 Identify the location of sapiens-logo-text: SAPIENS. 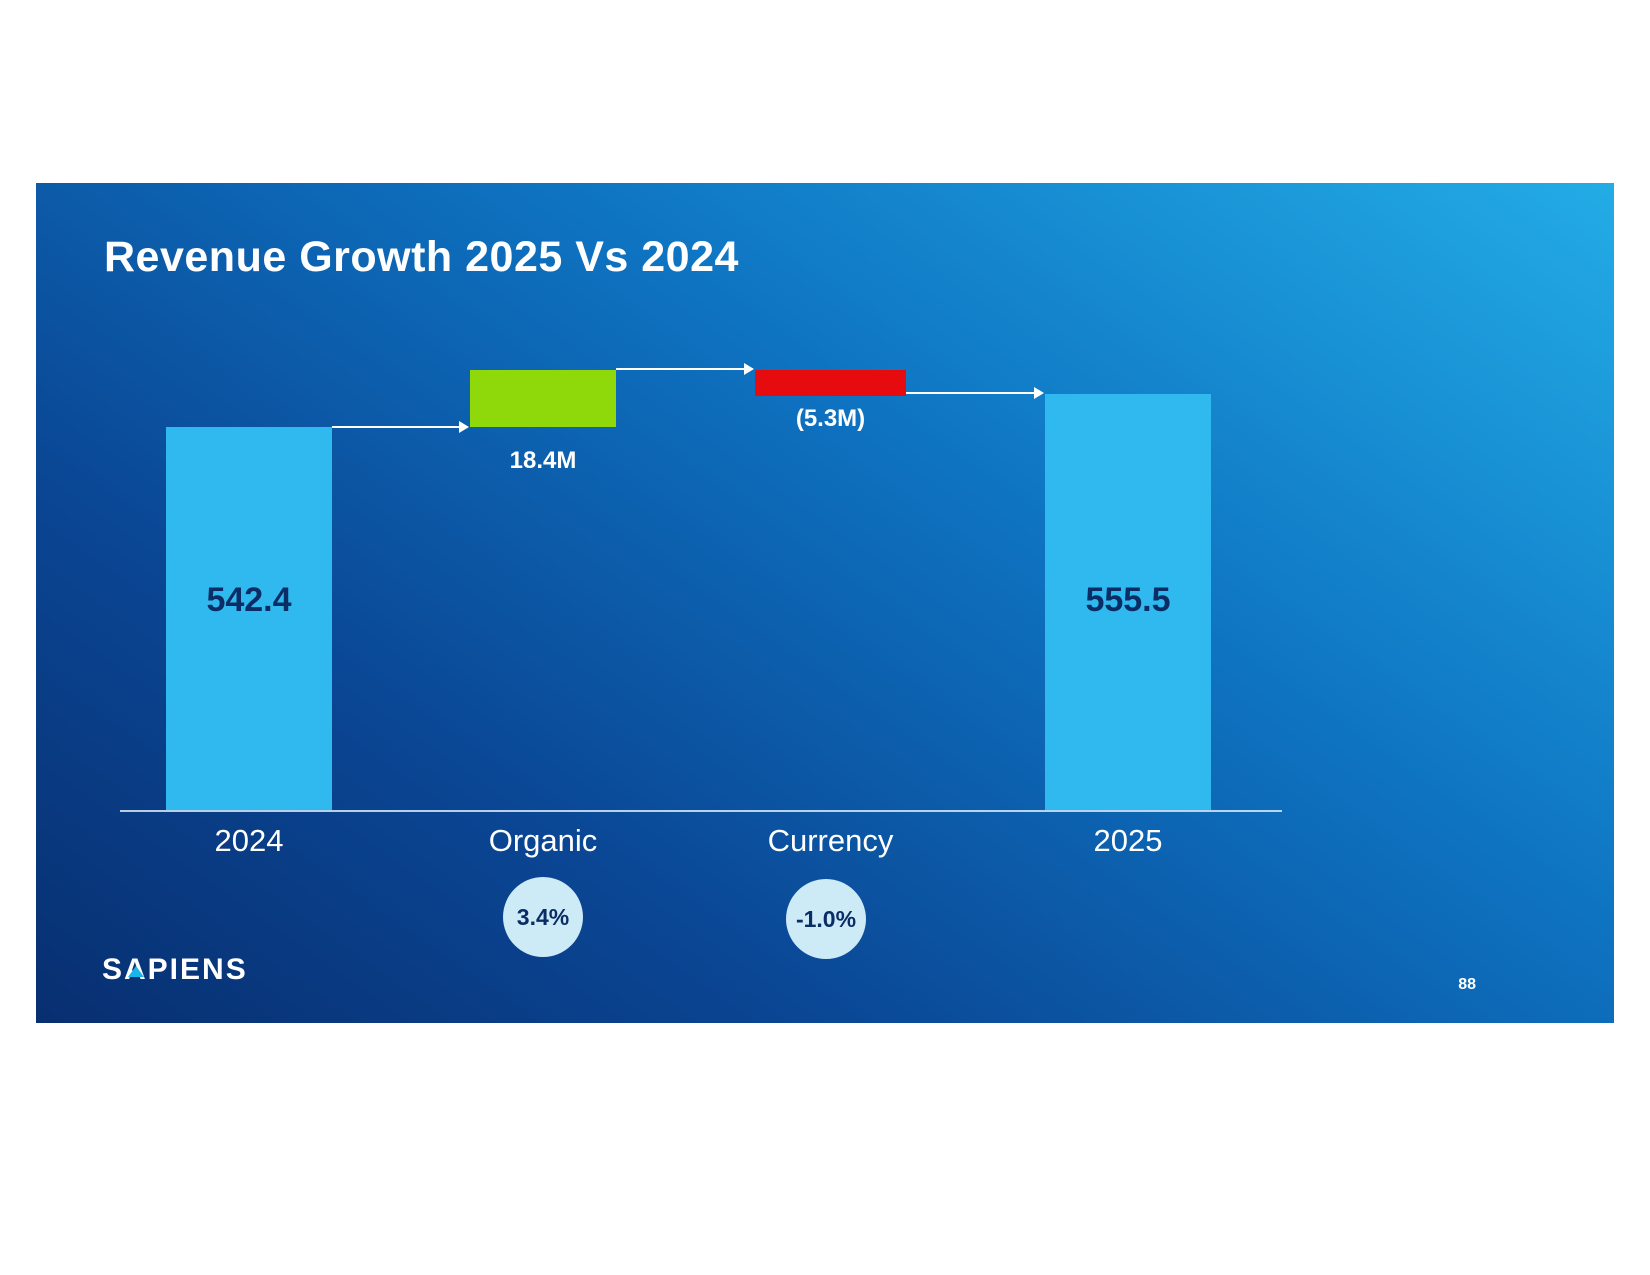
(175, 969).